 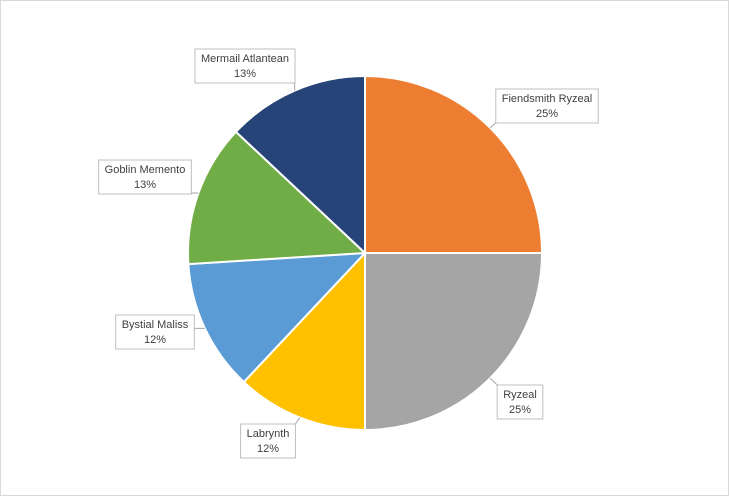 I want to click on data-label: Mermail Atlantean 13%, so click(x=245, y=66).